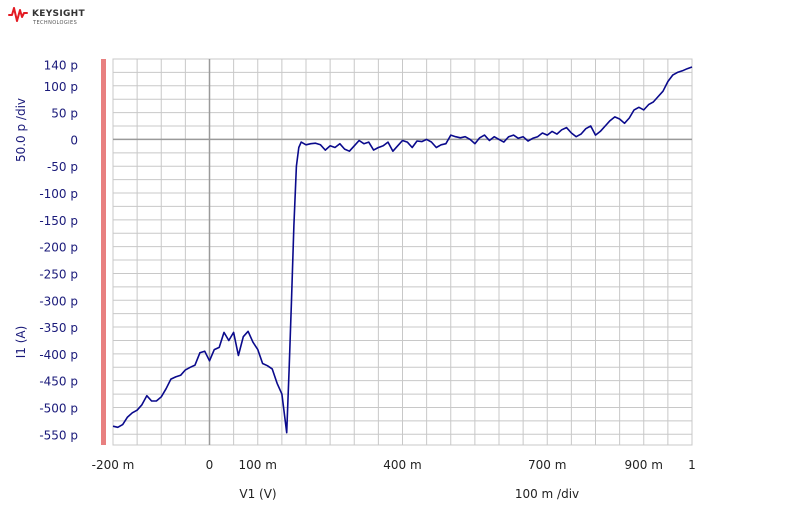 This screenshot has width=805, height=508. I want to click on x-tick-label: 700 m, so click(547, 465).